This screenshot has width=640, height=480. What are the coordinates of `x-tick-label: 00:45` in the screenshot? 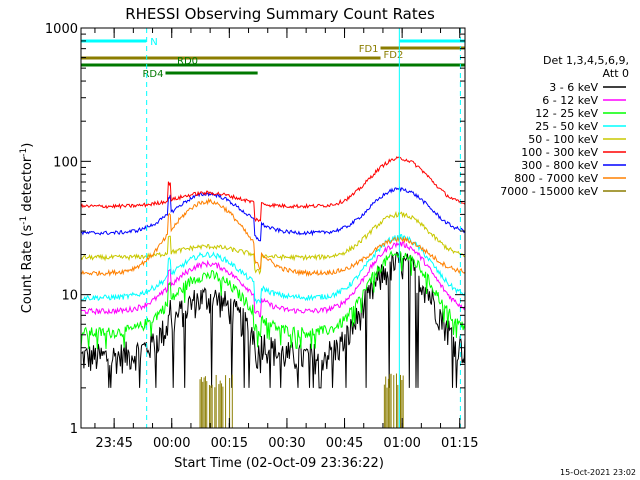 It's located at (344, 443).